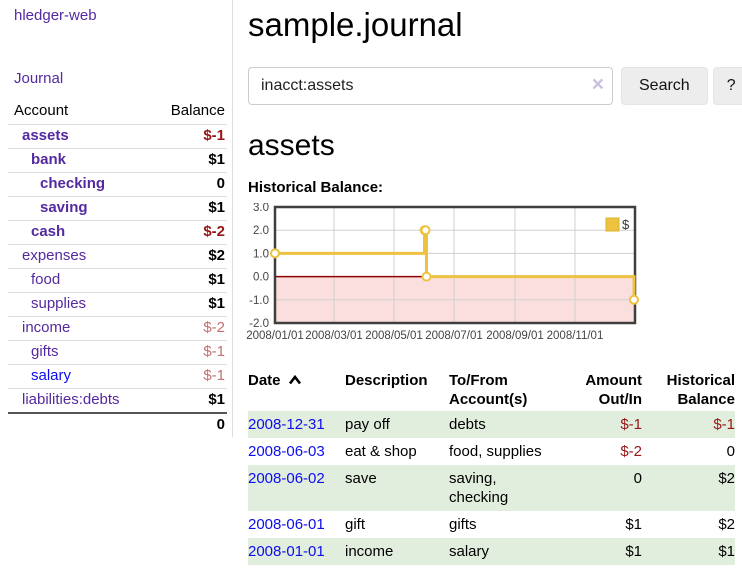 The image size is (742, 582). Describe the element at coordinates (261, 278) in the screenshot. I see `y-tick-label: 0.0` at that location.